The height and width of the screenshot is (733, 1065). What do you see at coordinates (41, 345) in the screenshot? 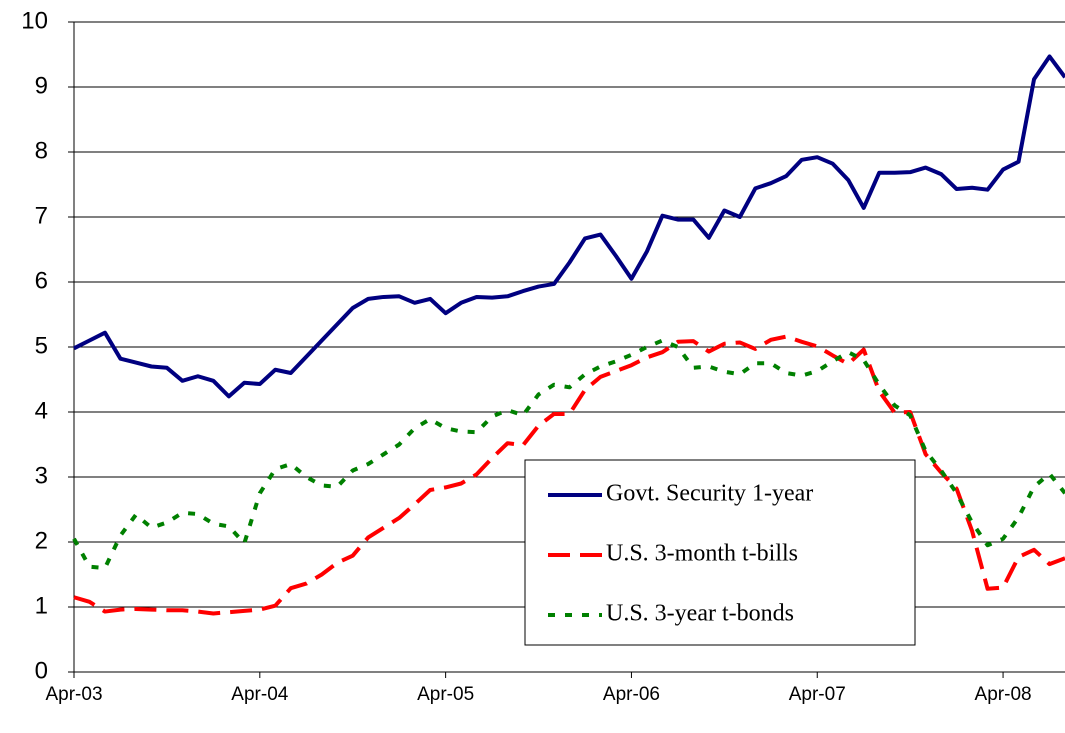
I see `y-tick-label: 5` at bounding box center [41, 345].